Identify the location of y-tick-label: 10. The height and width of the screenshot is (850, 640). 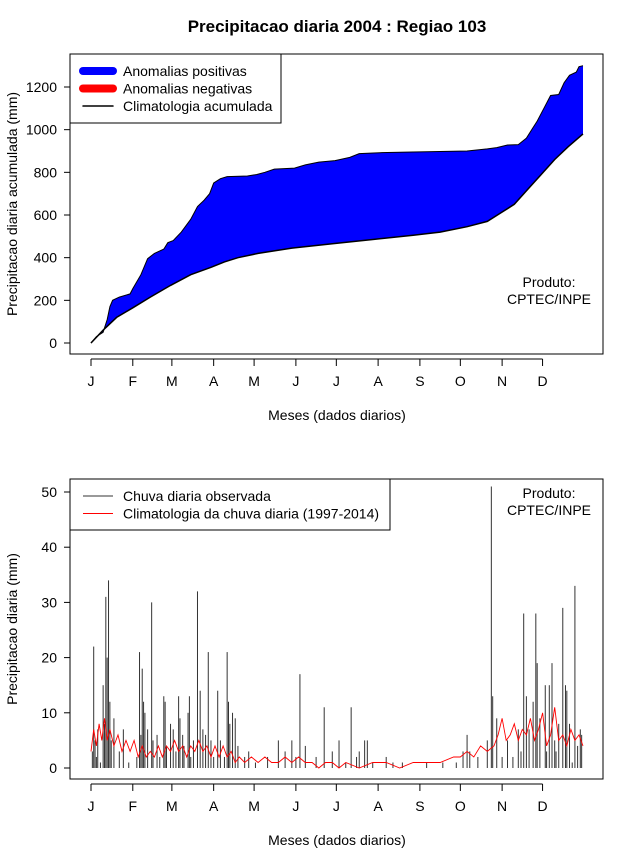
(49, 713).